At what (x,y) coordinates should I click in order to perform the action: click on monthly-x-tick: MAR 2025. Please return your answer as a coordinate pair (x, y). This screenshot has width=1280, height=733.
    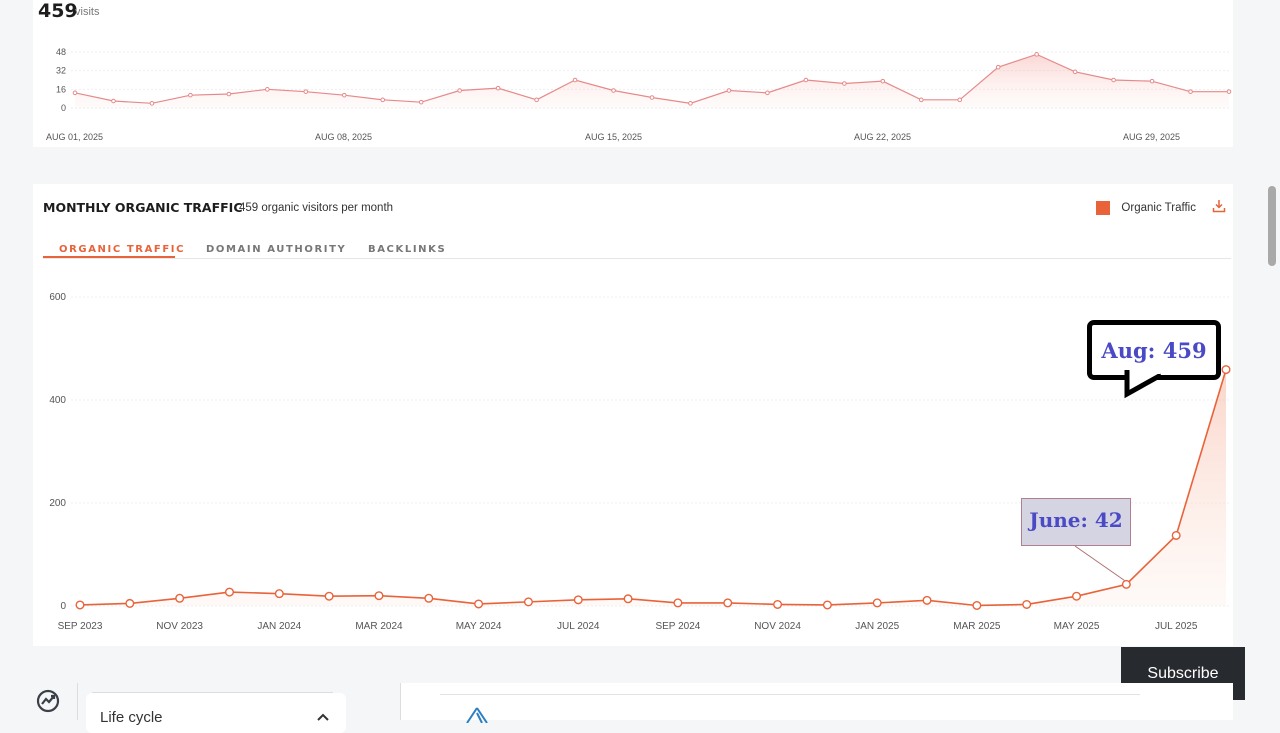
    Looking at the image, I should click on (977, 626).